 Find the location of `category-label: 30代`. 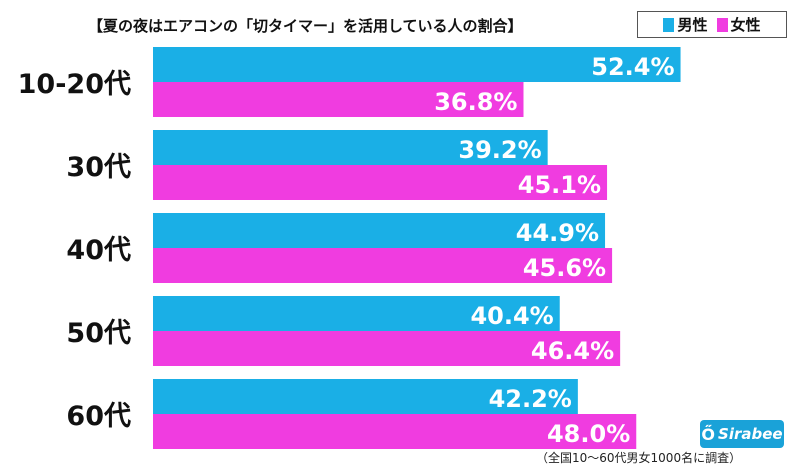

category-label: 30代 is located at coordinates (98, 167).